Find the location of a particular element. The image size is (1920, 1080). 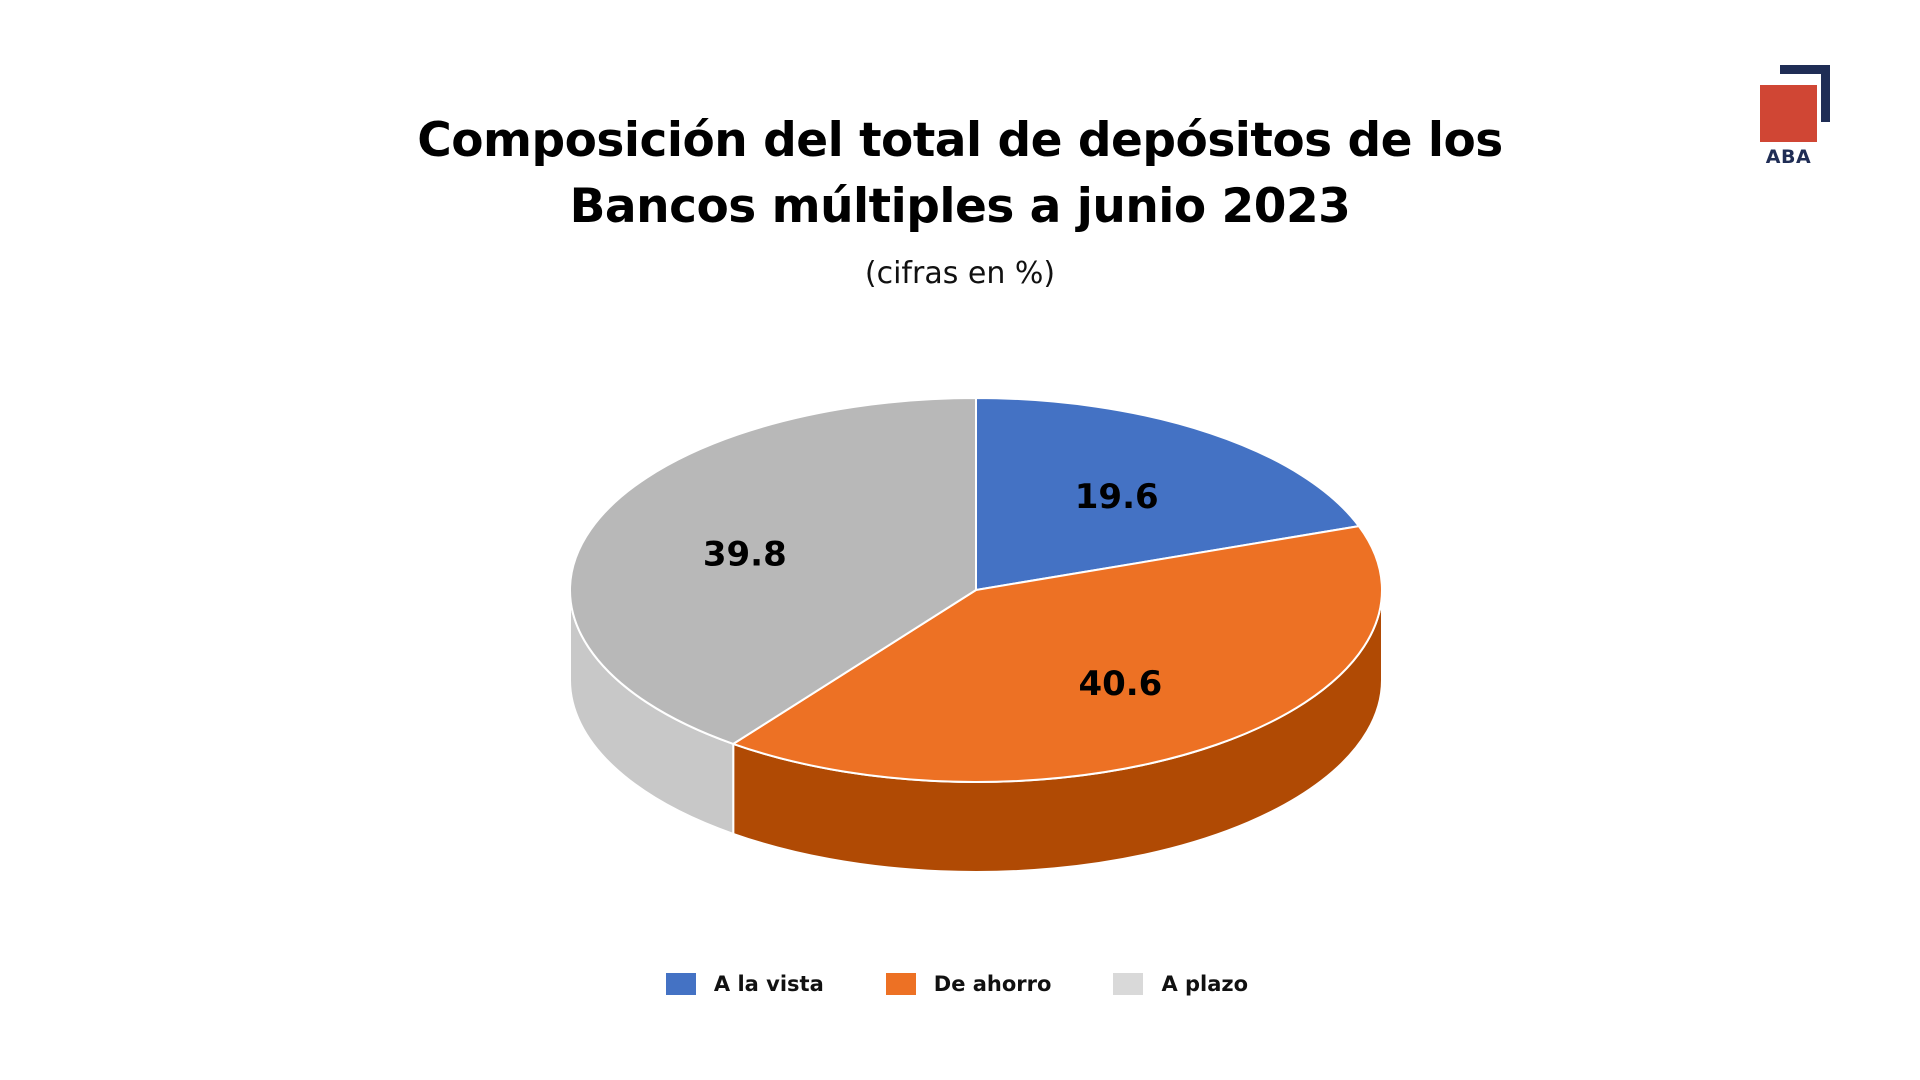

legend-label-de-ahorro: De ahorro is located at coordinates (992, 984).